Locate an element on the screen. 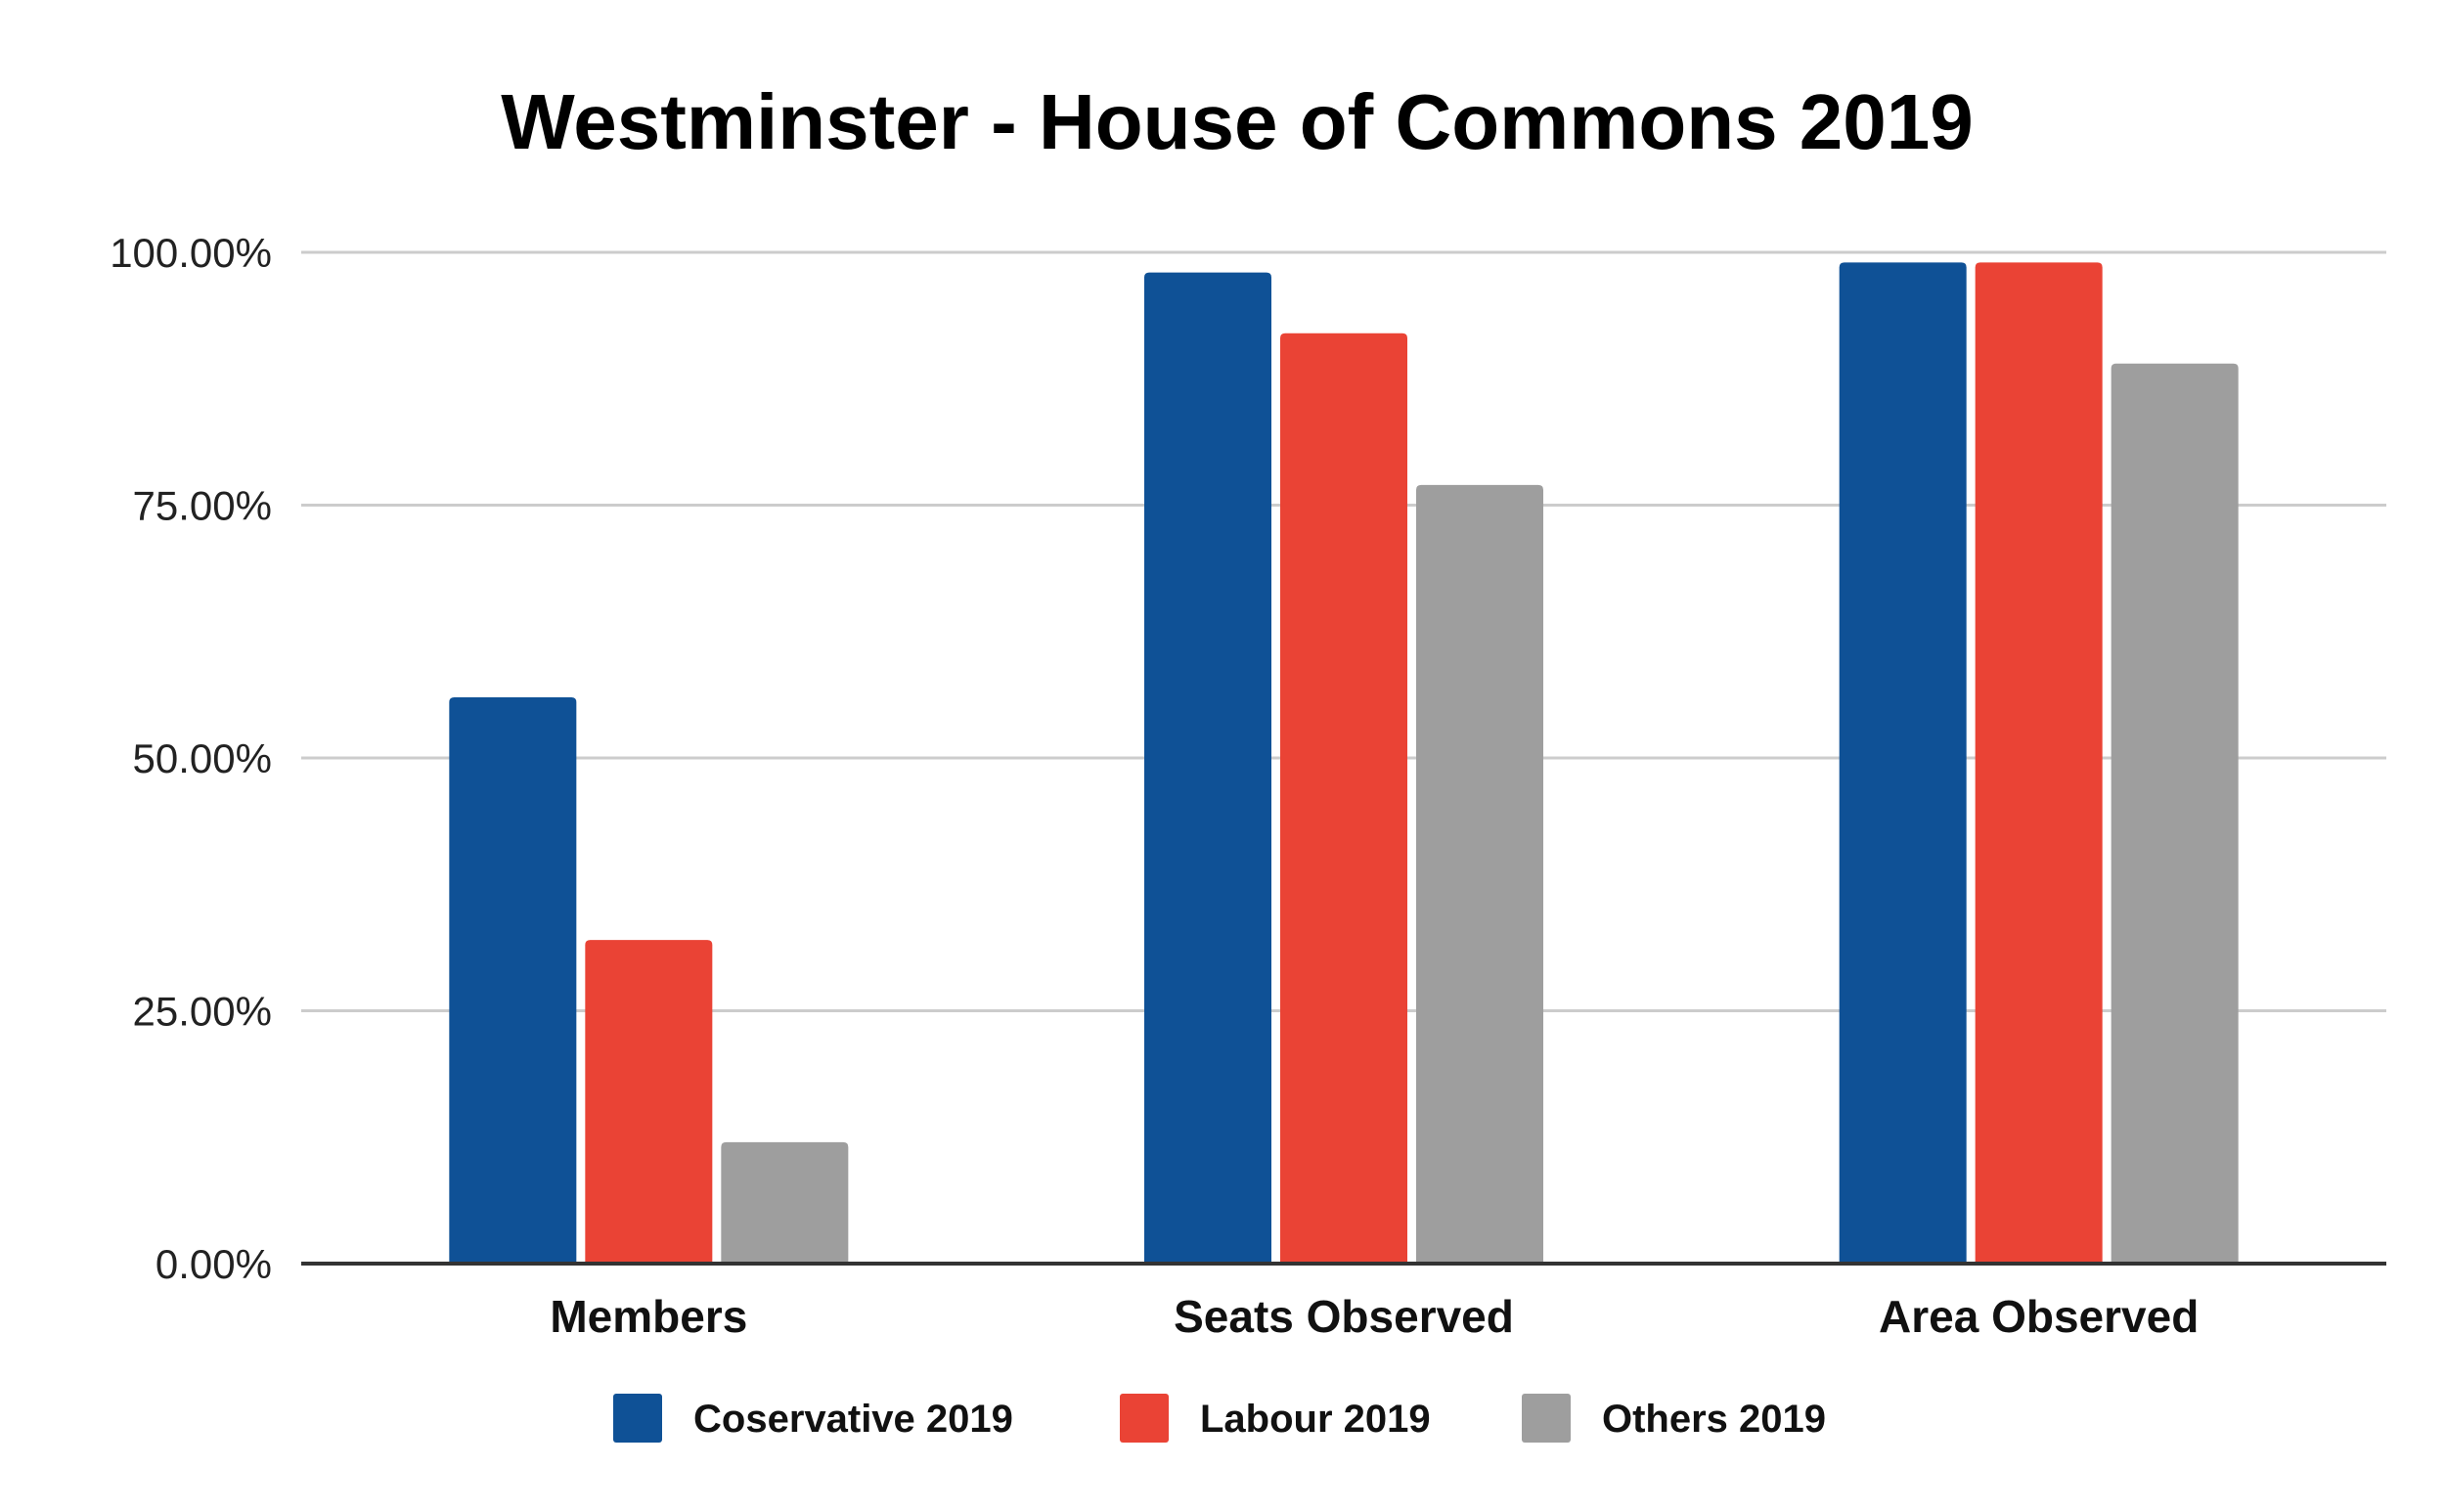 The image size is (2445, 1512). x-axis-ticks: Members Seats Observed Area Observed is located at coordinates (1374, 1317).